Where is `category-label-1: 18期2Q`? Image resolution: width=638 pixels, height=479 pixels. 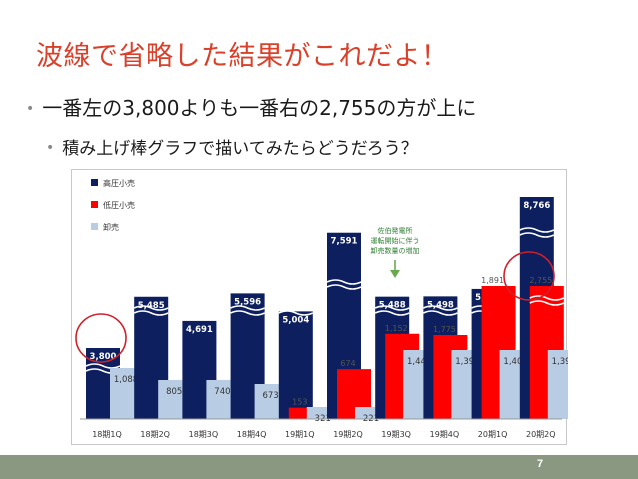
category-label-1: 18期2Q is located at coordinates (155, 434).